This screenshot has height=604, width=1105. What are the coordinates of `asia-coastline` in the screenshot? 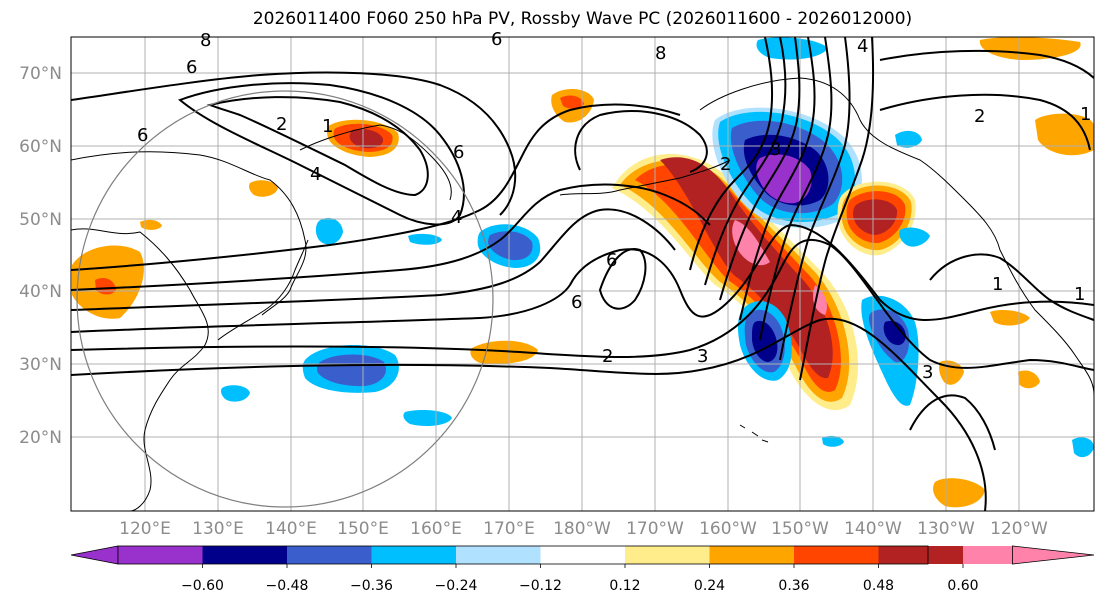 It's located at (140, 369).